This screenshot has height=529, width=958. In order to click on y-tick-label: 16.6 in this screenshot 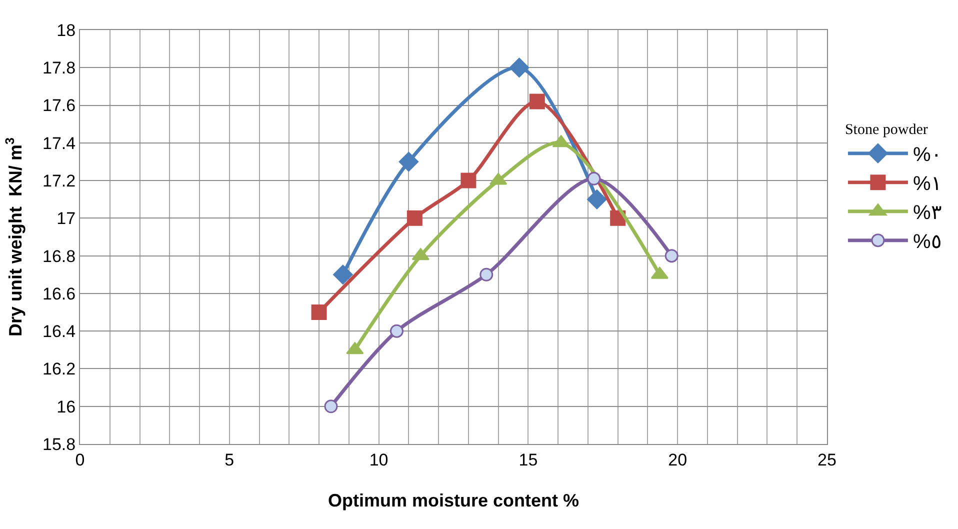, I will do `click(59, 294)`.